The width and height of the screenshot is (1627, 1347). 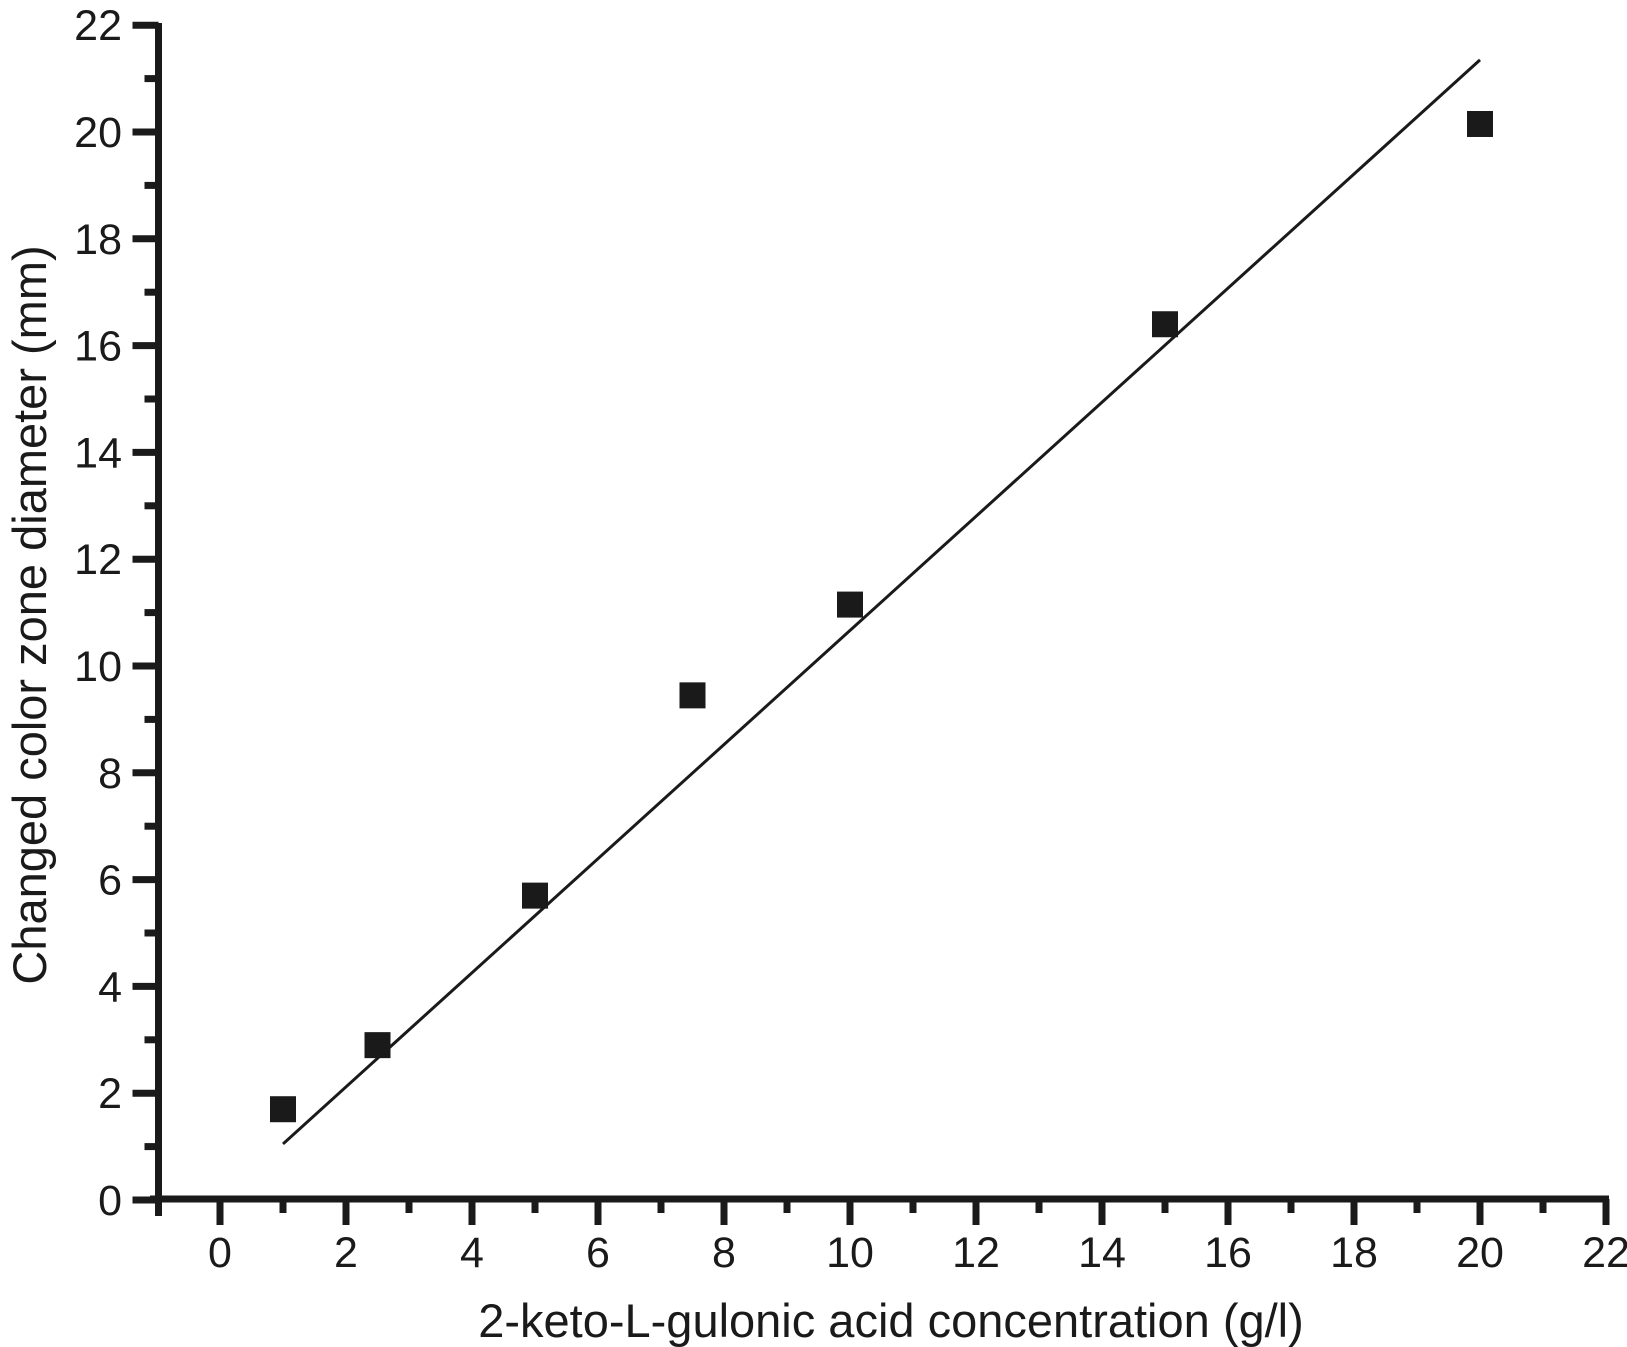 What do you see at coordinates (917, 1238) in the screenshot?
I see `x-axis-ticks: 0 2 4 6 8 10 12 14 16 18 20 22` at bounding box center [917, 1238].